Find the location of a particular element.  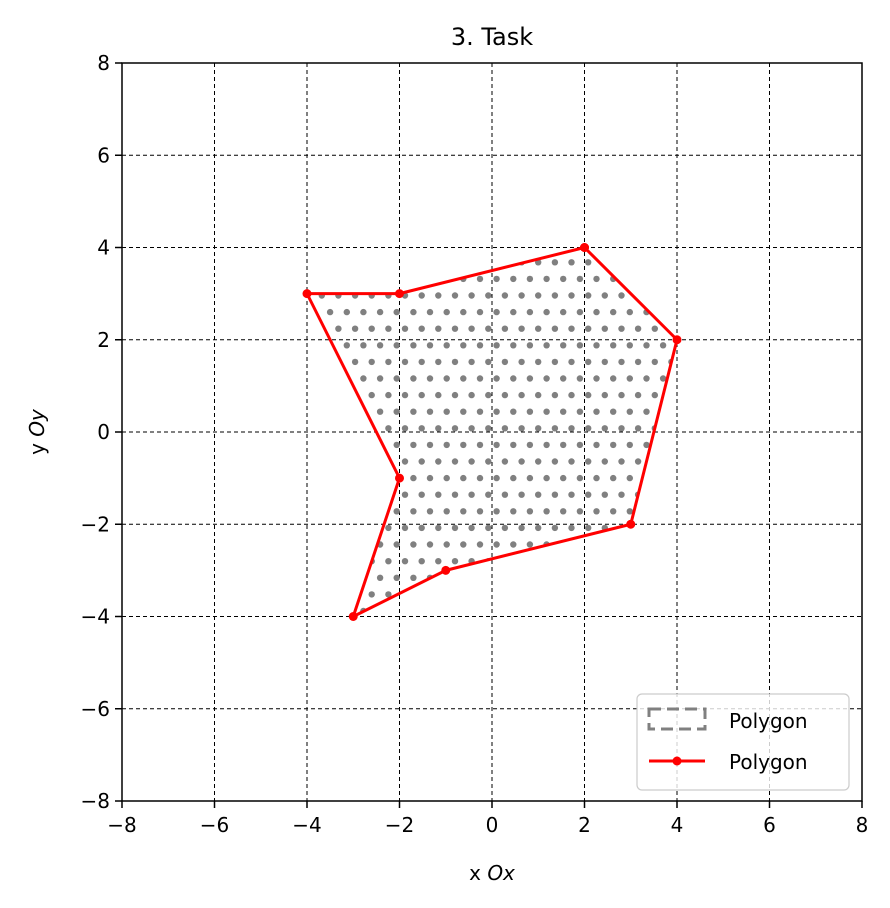

y-tick-label: −4 is located at coordinates (95, 617).